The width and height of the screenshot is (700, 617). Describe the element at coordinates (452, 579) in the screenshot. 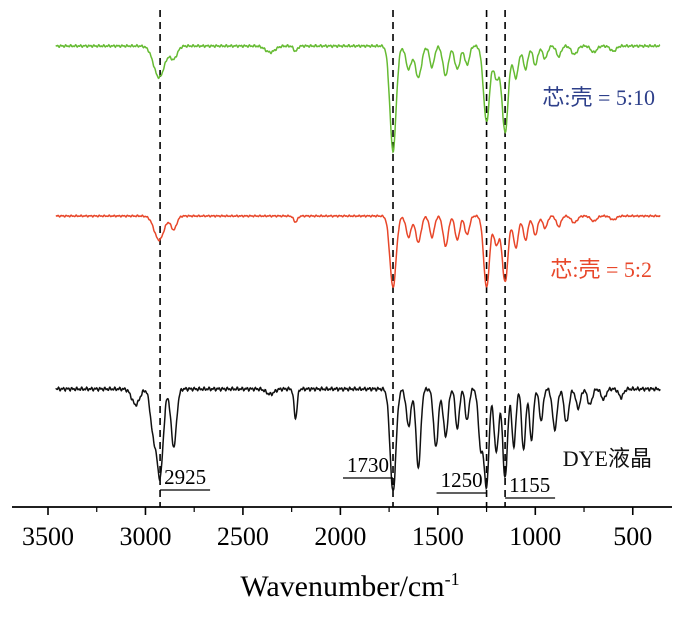

I see `x-axis-label-superscript: -1` at that location.